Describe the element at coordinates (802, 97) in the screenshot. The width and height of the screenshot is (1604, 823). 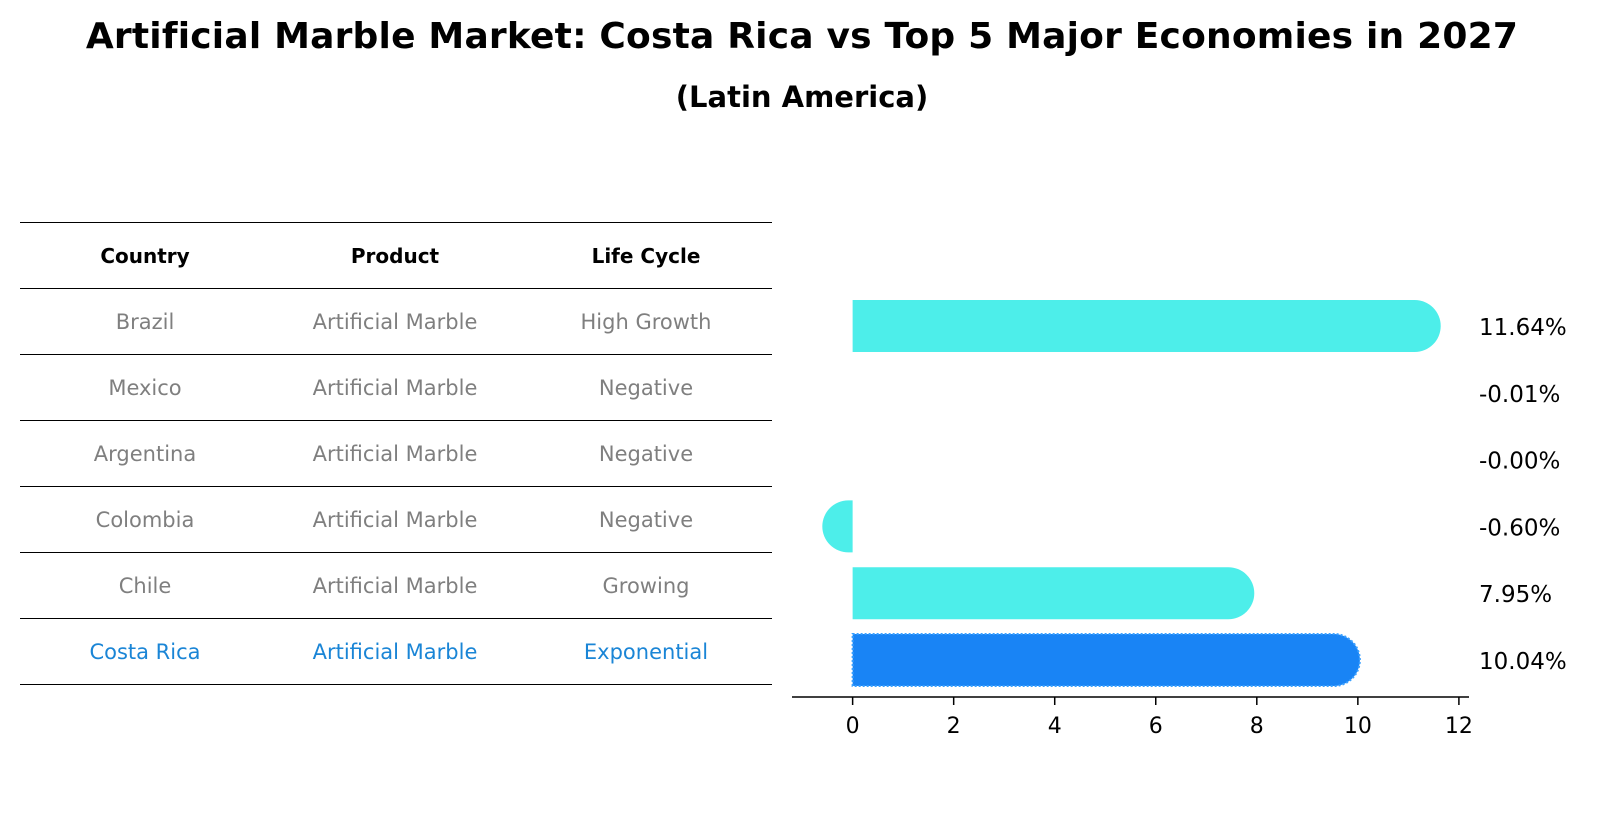
I see `chart-subtitle: (Latin America)` at that location.